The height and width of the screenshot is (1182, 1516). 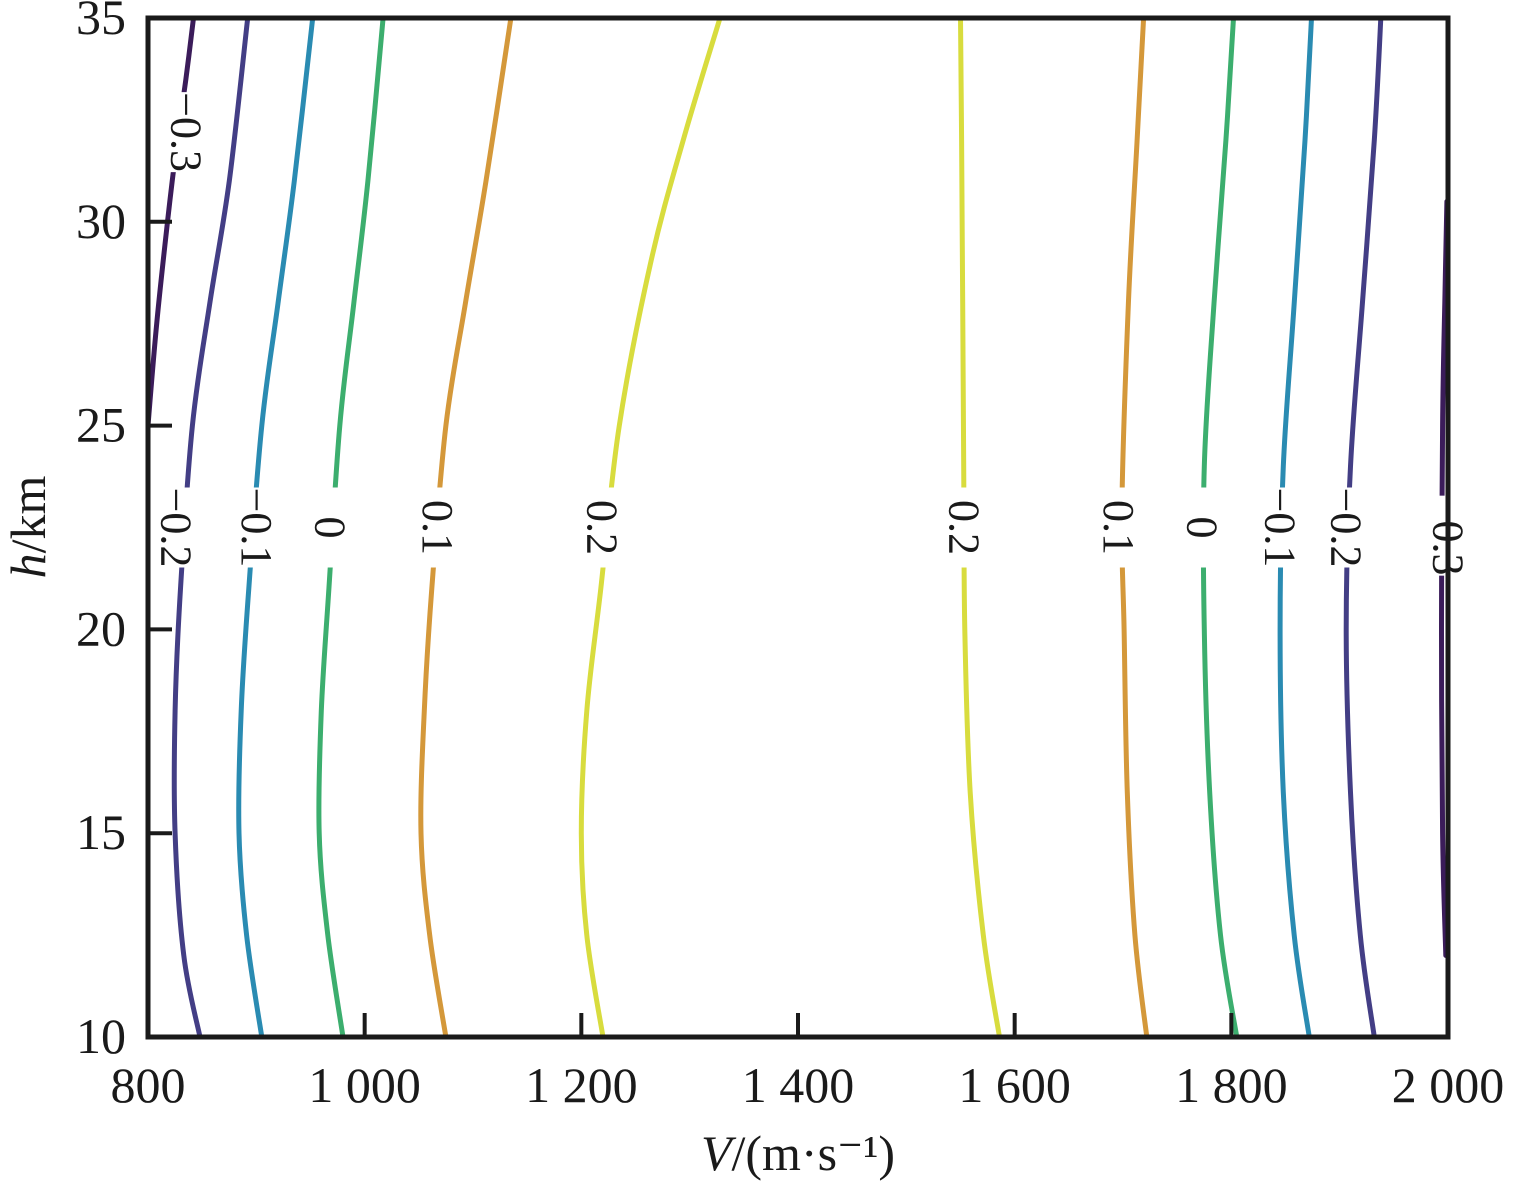 I want to click on y-axis-title: h/km, so click(x=28, y=527).